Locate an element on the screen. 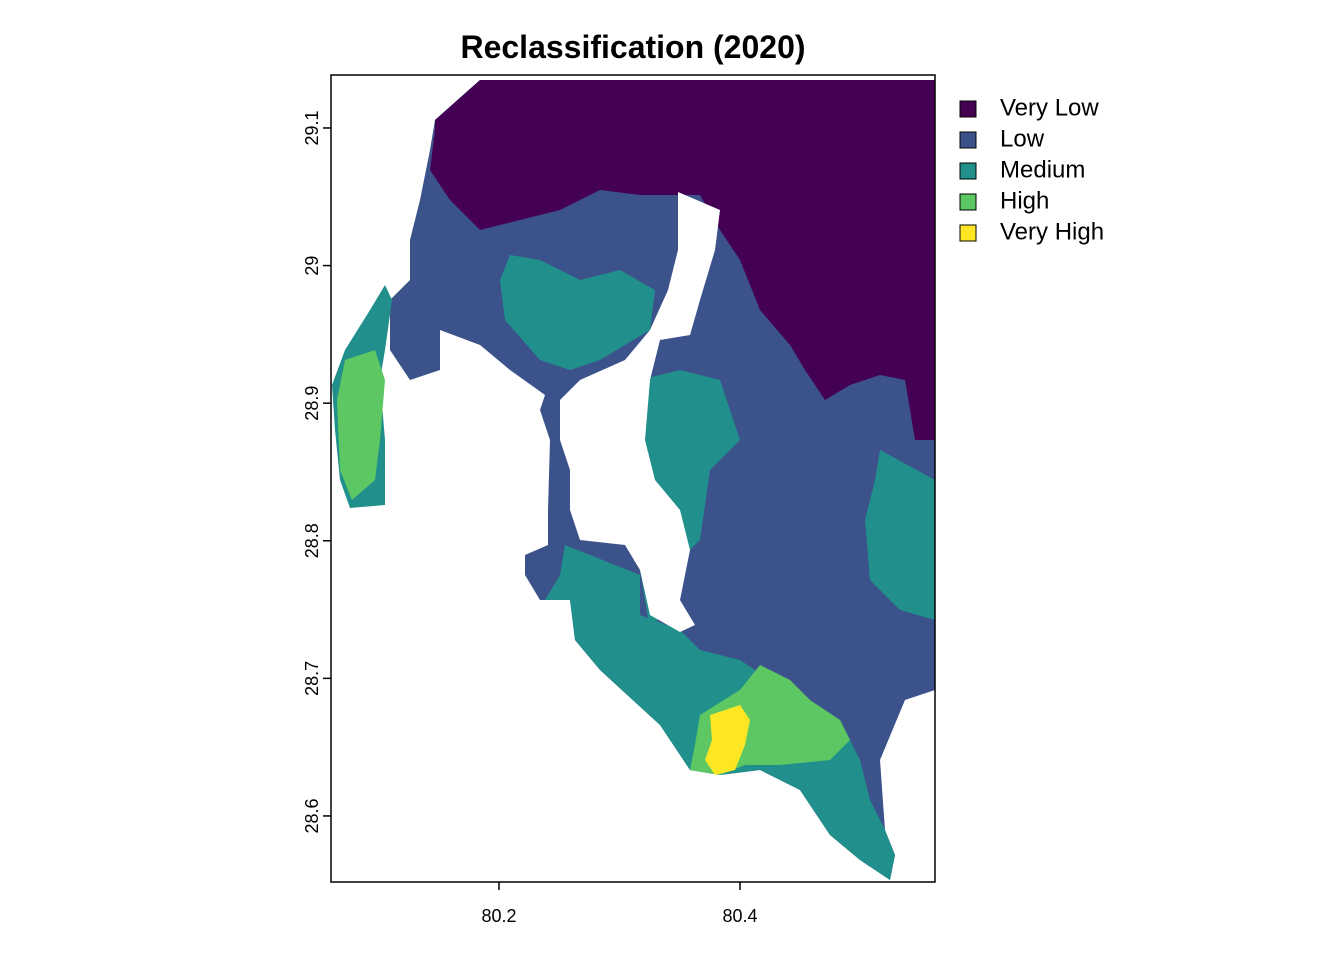  y-tick-label: 29 is located at coordinates (312, 266).